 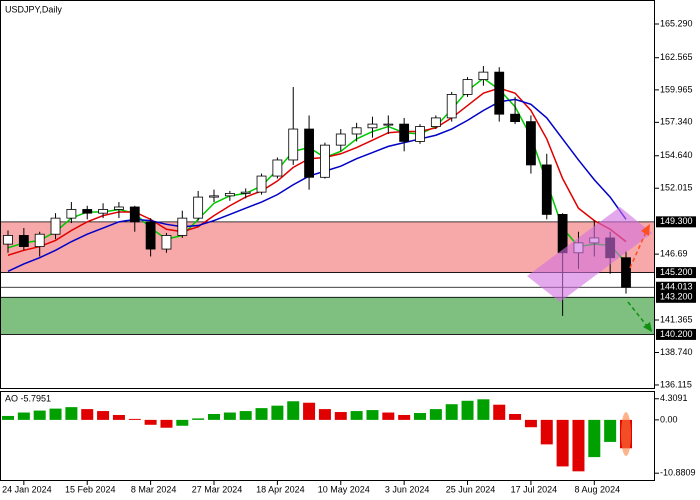 I want to click on x-tick-label: 10 May 2024, so click(x=344, y=489).